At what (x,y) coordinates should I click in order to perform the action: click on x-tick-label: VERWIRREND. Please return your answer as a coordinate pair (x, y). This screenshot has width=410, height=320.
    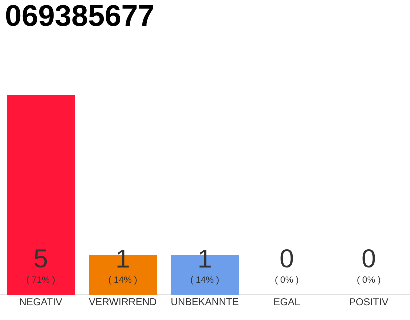
    Looking at the image, I should click on (122, 302).